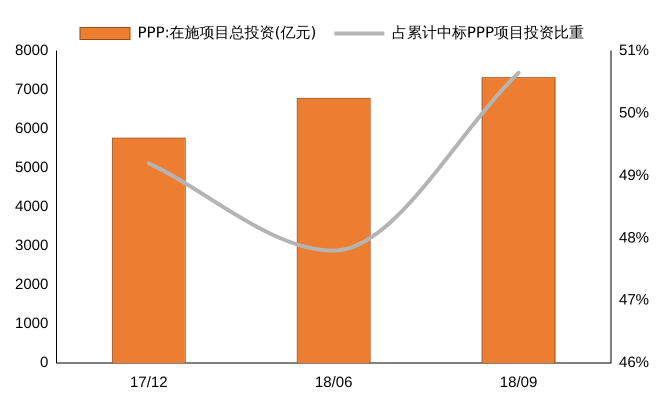  I want to click on y-tick-label: 1000, so click(31, 323).